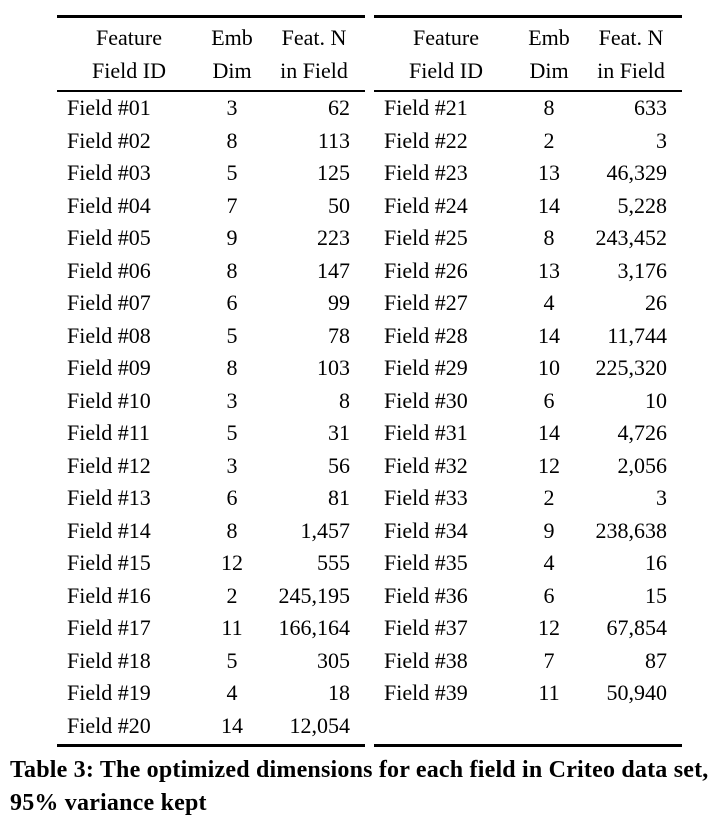  I want to click on feat-n-cell: 26, so click(656, 302).